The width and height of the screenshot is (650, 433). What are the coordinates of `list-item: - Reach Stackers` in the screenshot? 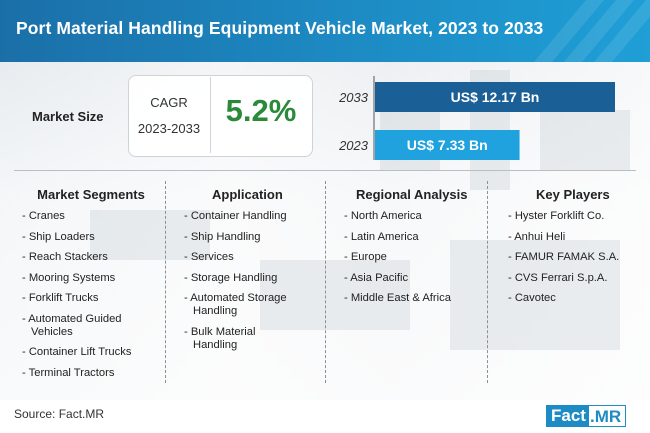 It's located at (65, 257).